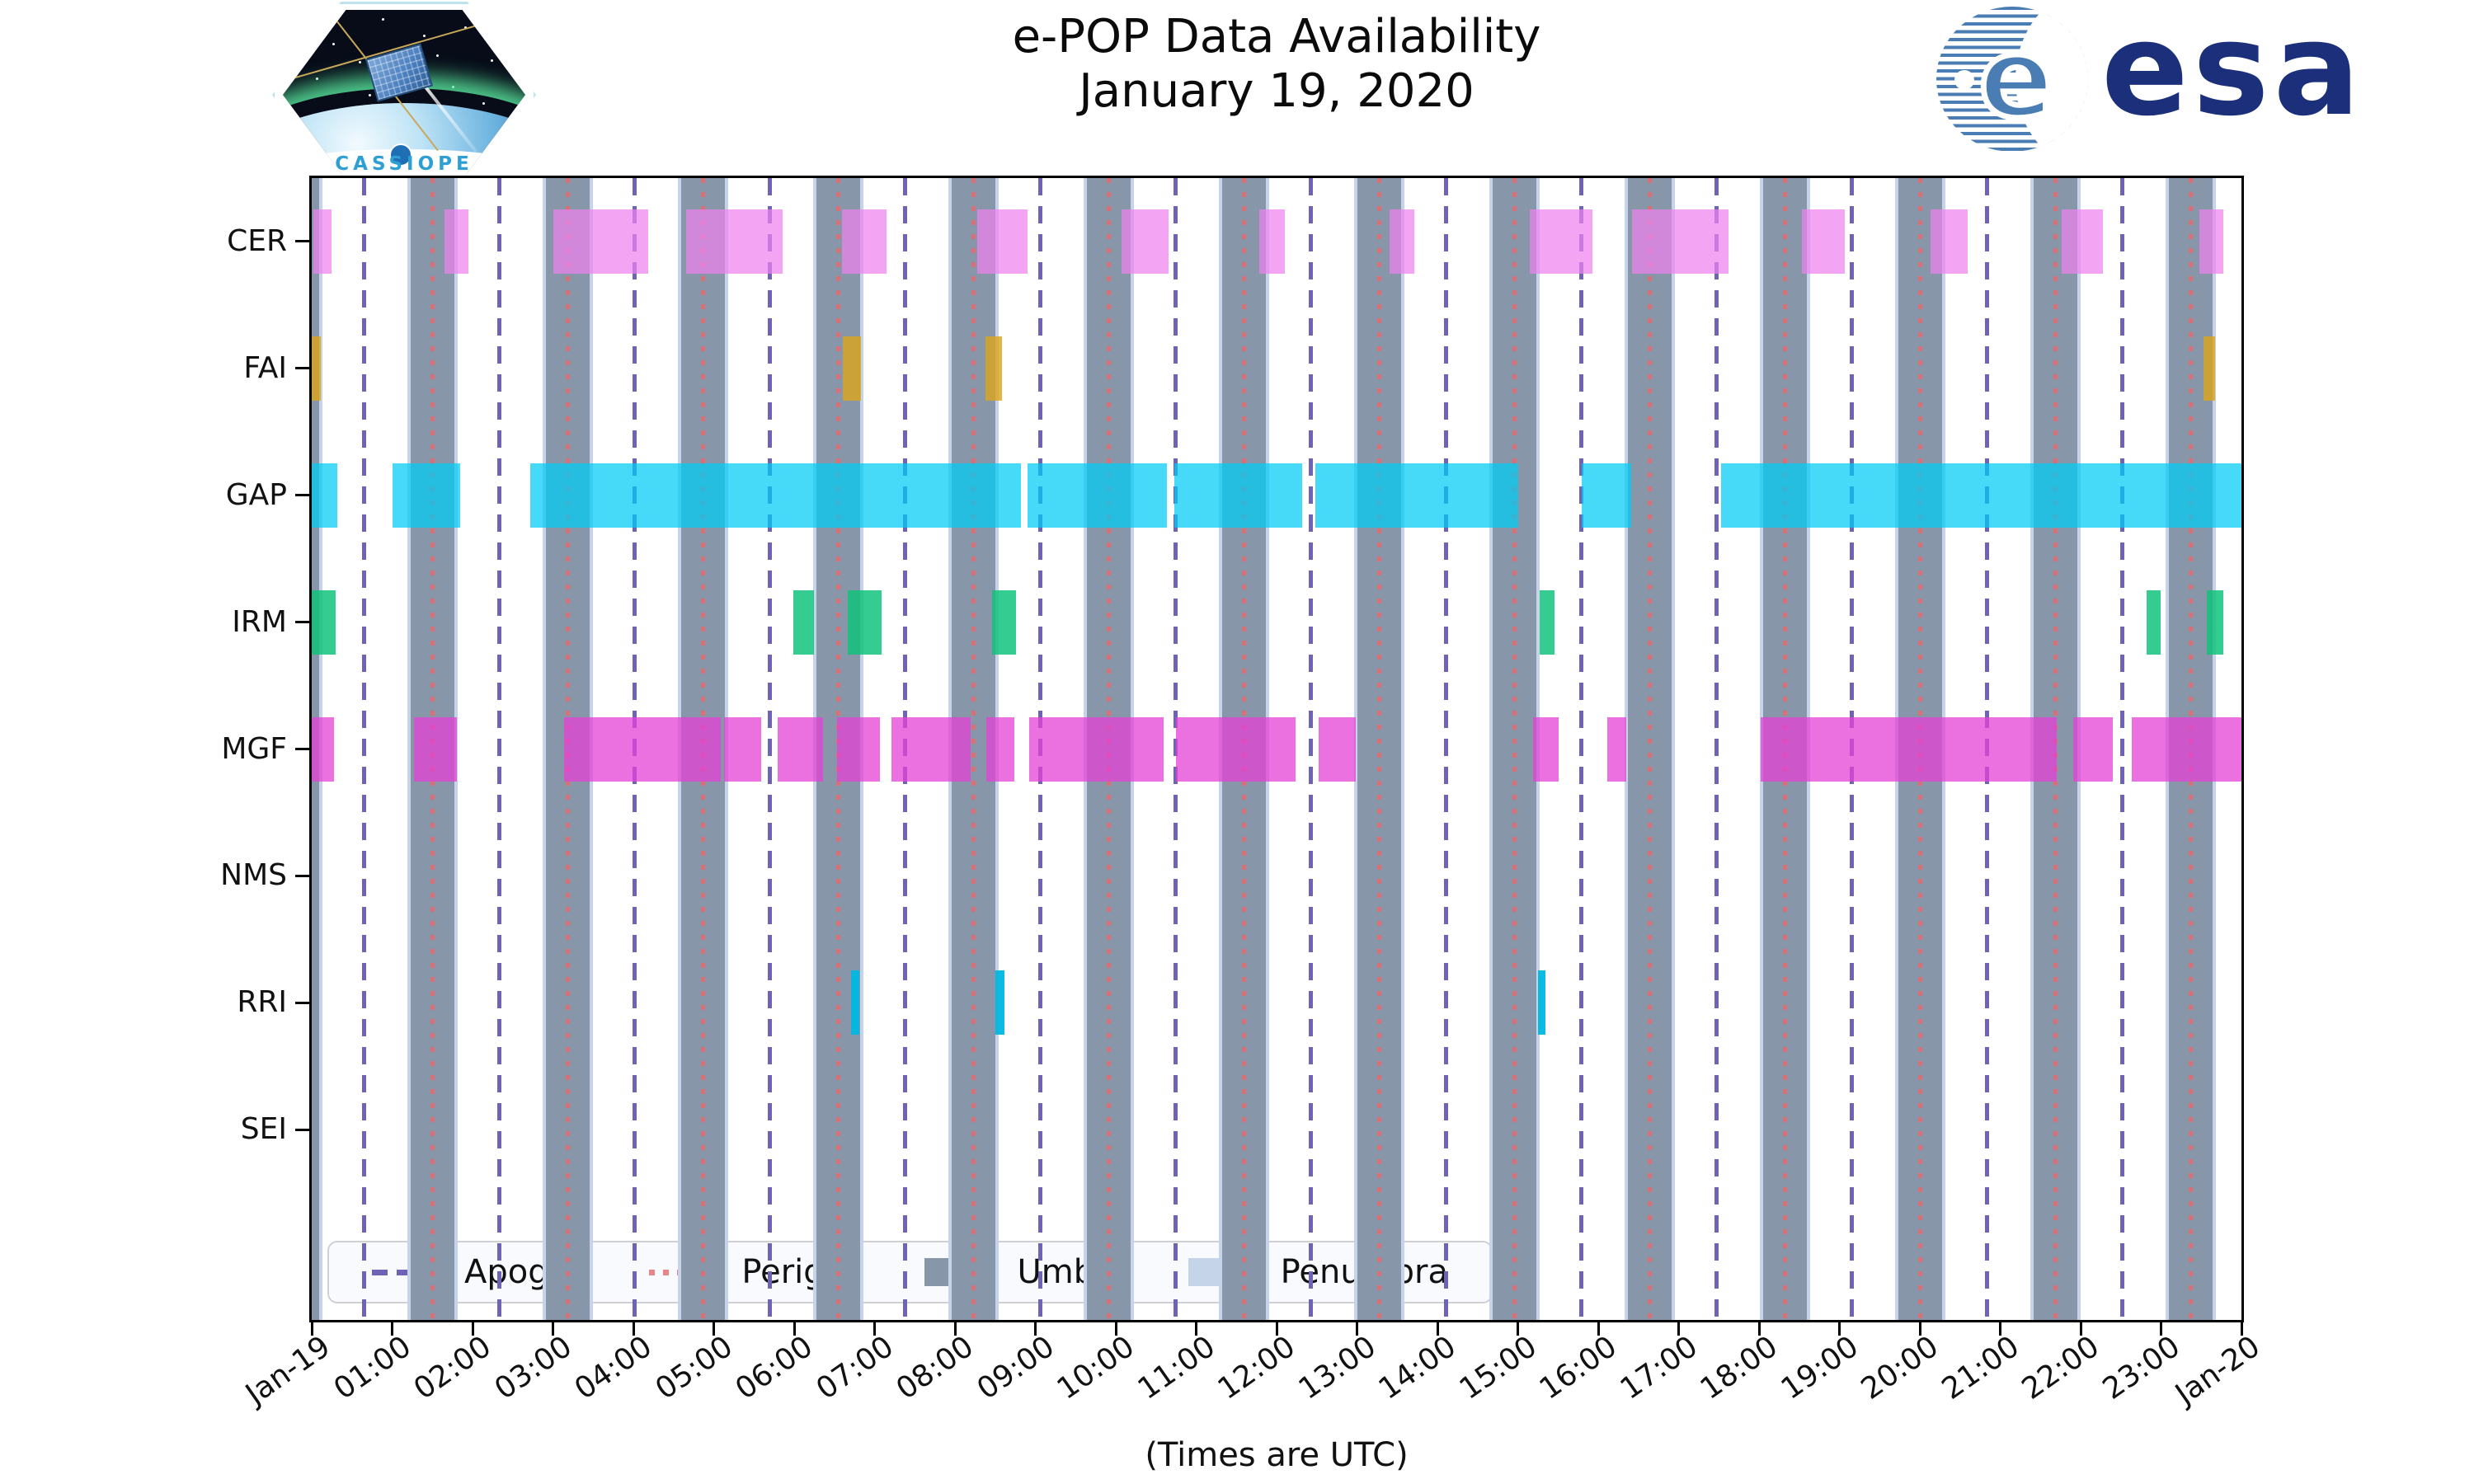 Image resolution: width=2474 pixels, height=1484 pixels. What do you see at coordinates (262, 1002) in the screenshot?
I see `y-axis-label-RRI: RRI` at bounding box center [262, 1002].